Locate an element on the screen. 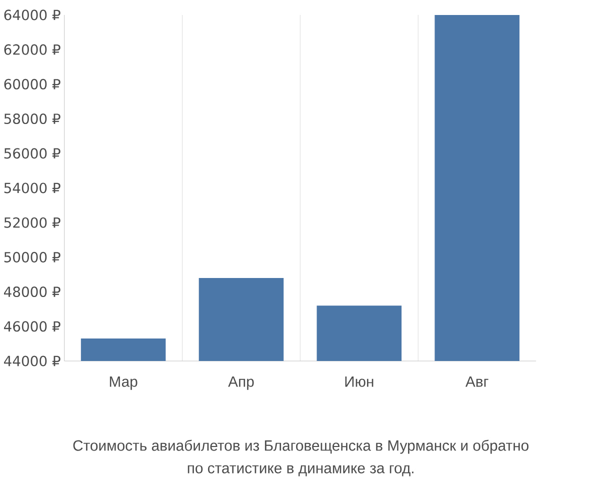  y-tick-label: 44000 ₽ is located at coordinates (32, 361).